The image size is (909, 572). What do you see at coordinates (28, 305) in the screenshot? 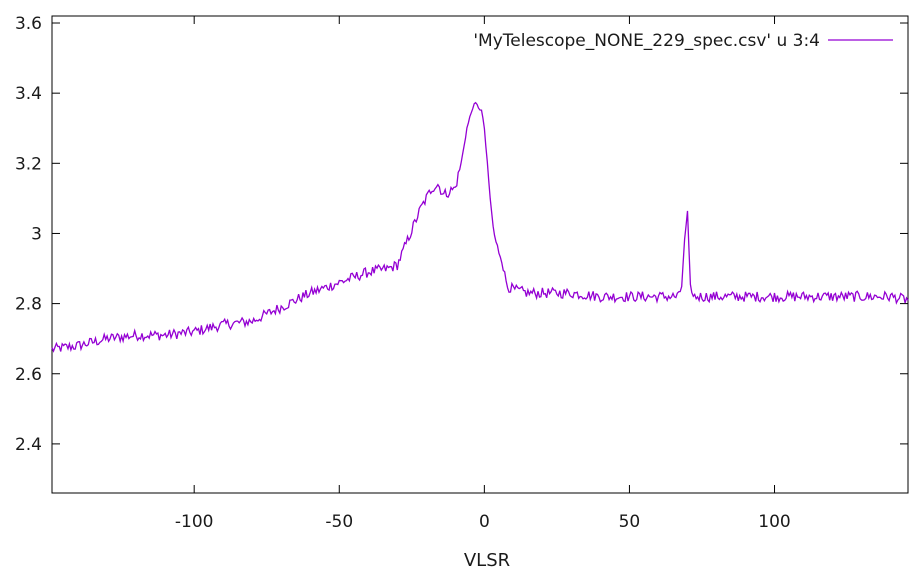
I see `y-tick-label: 2.8` at bounding box center [28, 305].